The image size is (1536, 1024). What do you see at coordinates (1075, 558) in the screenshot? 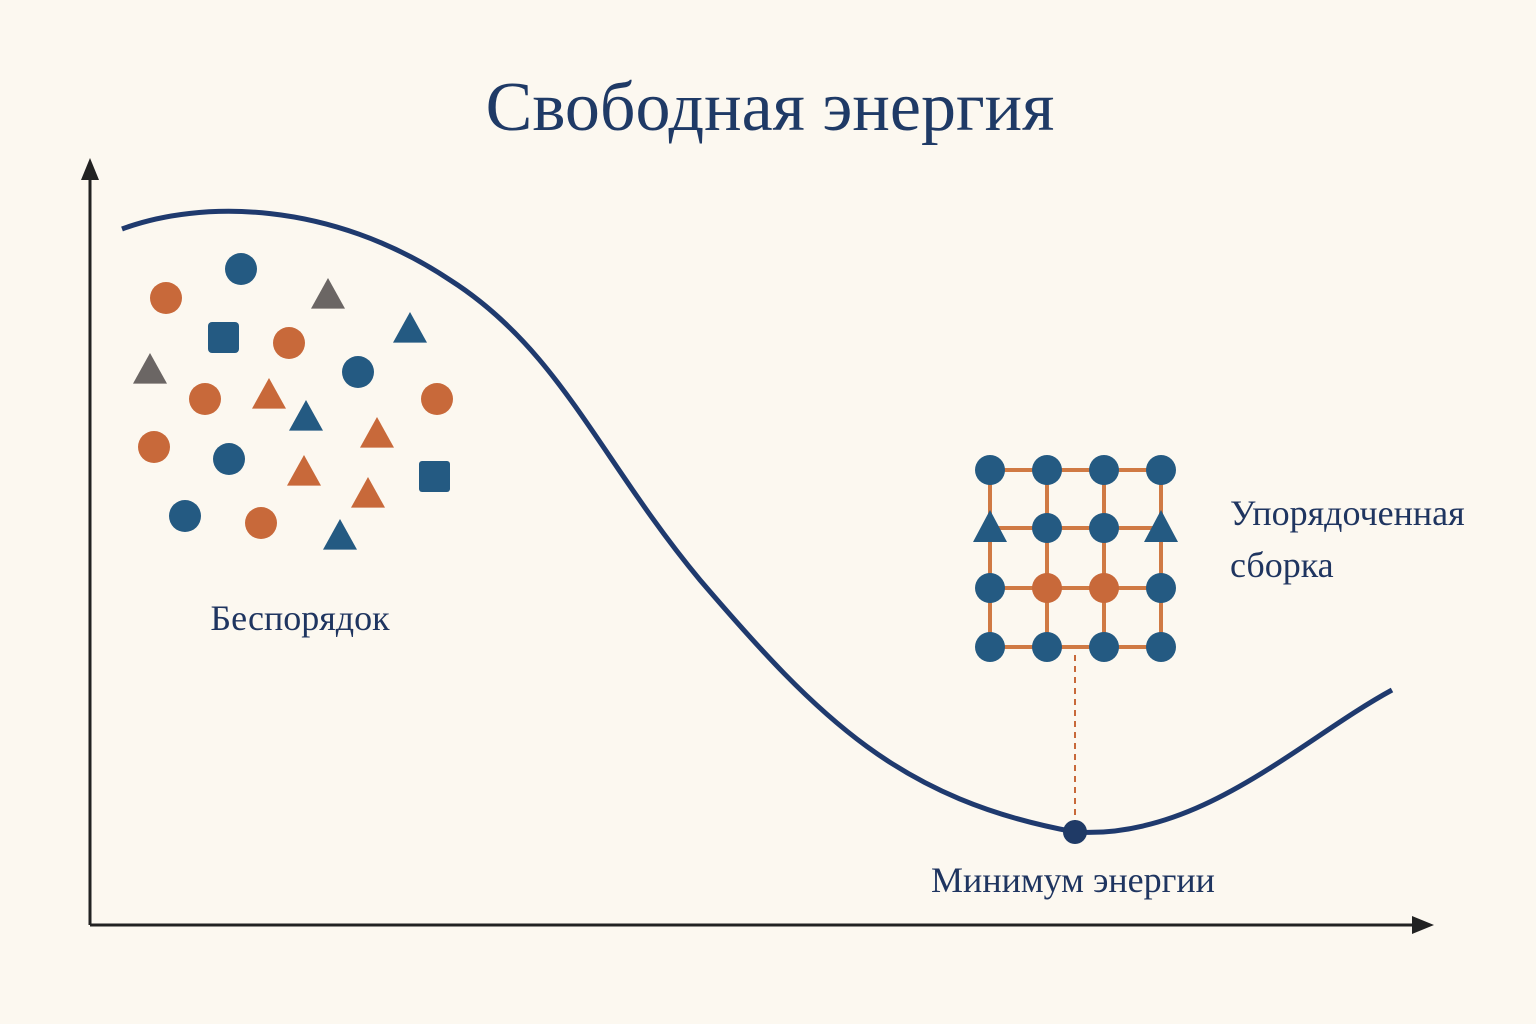
I see `ordered-lattice` at bounding box center [1075, 558].